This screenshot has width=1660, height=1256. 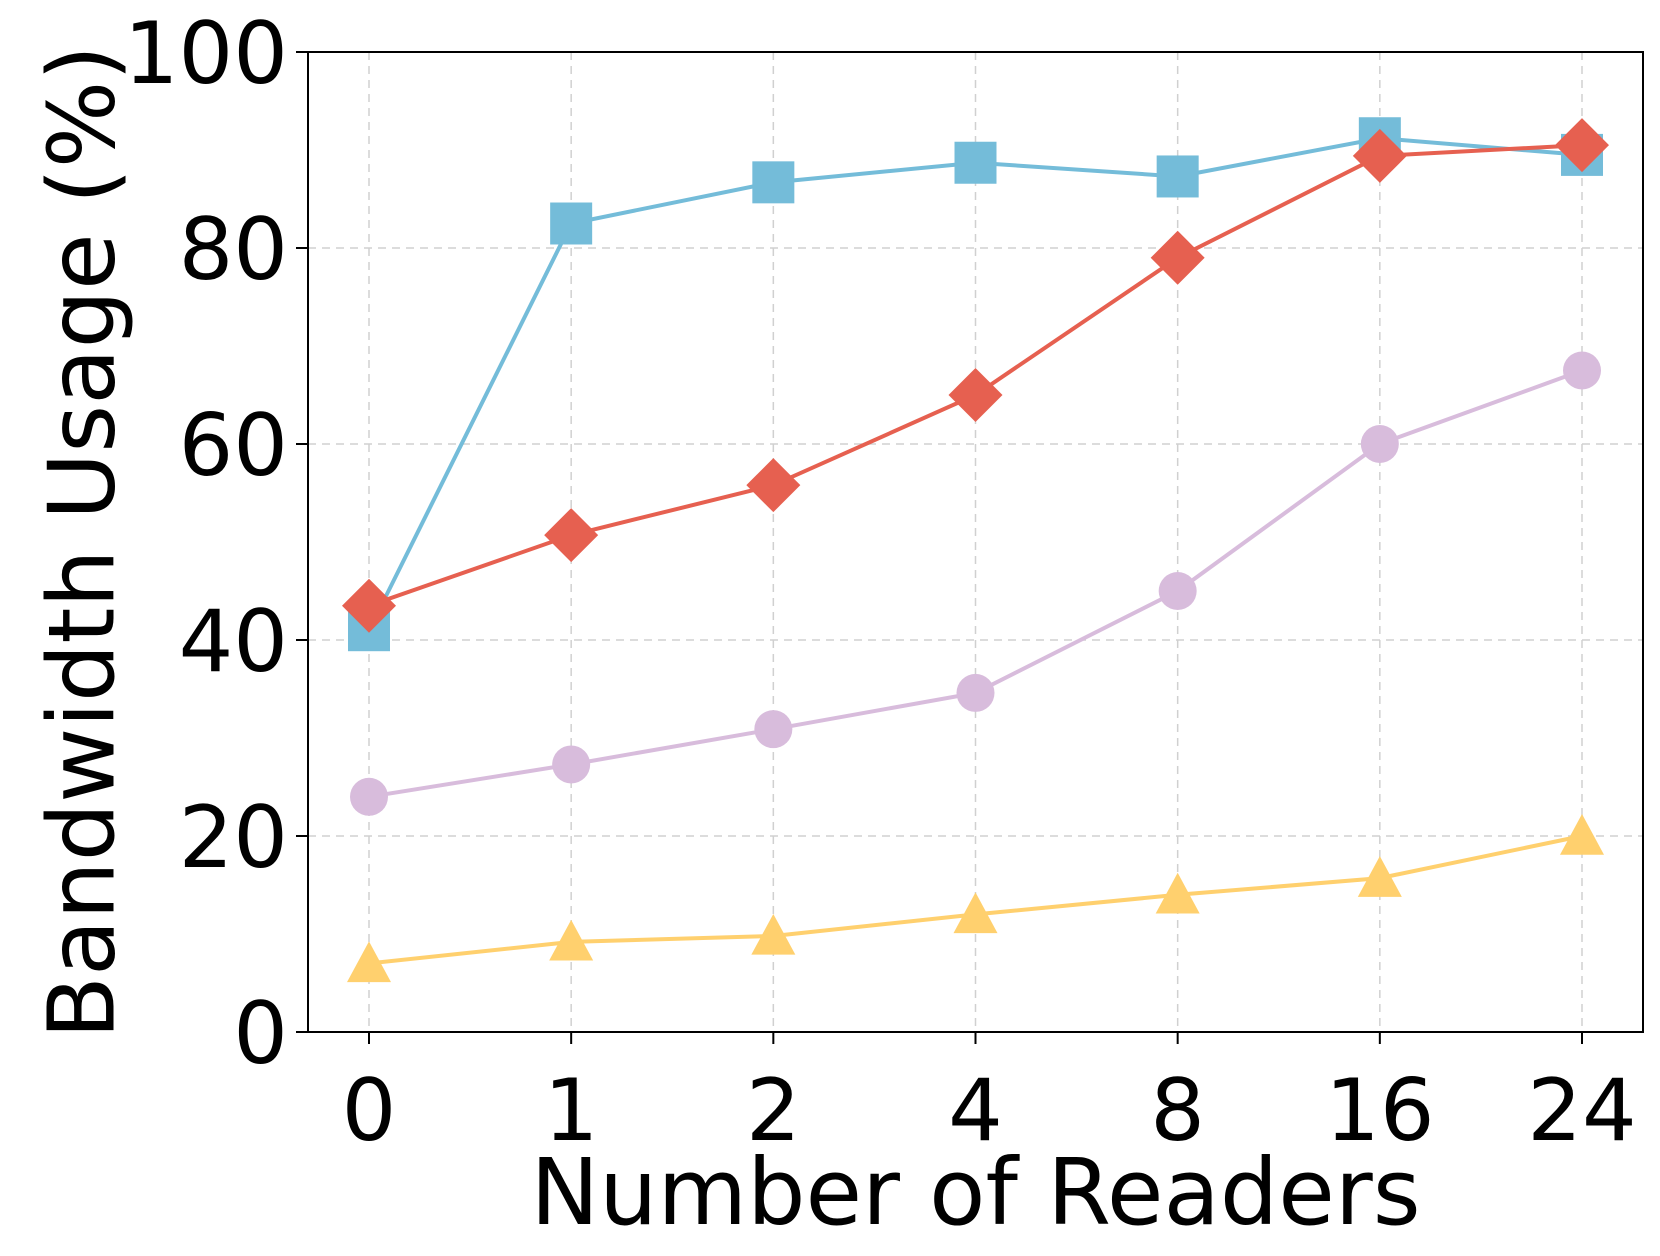 I want to click on y-tick-label: 20, so click(x=233, y=838).